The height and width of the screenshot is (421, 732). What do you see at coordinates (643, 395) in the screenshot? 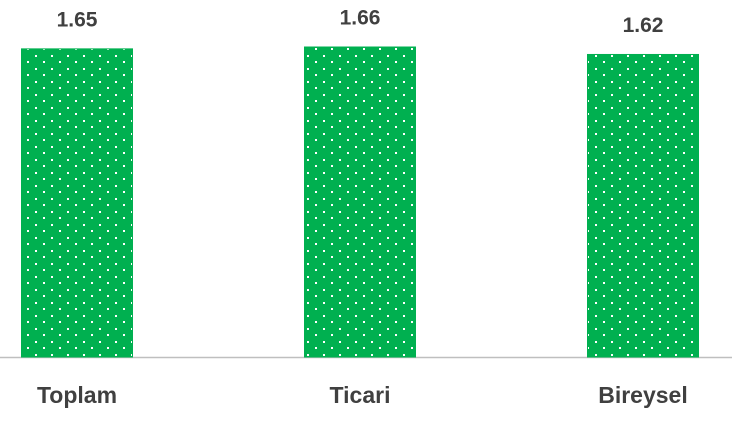
I see `x-tick-label: Bireysel` at bounding box center [643, 395].